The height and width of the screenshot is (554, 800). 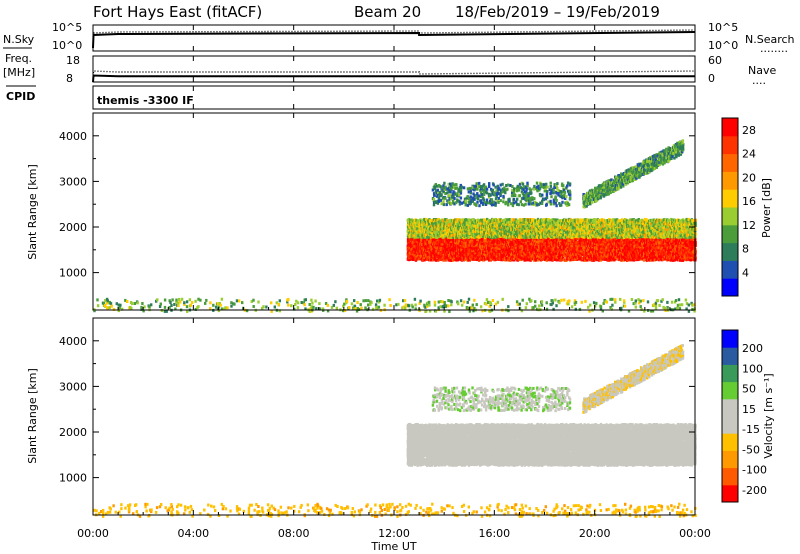 I want to click on noise-left-tick-top: 10^5, so click(x=67, y=27).